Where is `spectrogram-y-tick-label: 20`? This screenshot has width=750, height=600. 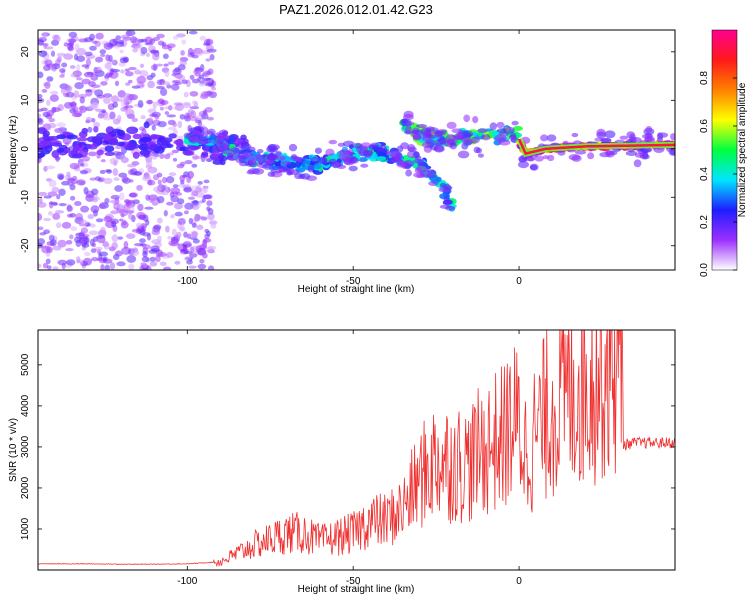 spectrogram-y-tick-label: 20 is located at coordinates (25, 52).